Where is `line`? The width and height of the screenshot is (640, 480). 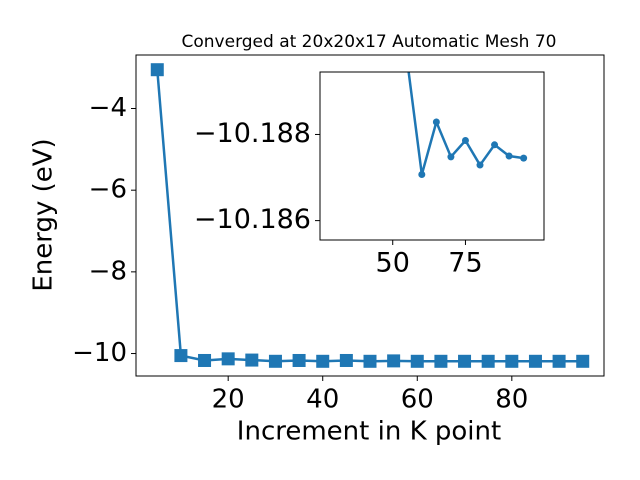
line is located at coordinates (465, 123).